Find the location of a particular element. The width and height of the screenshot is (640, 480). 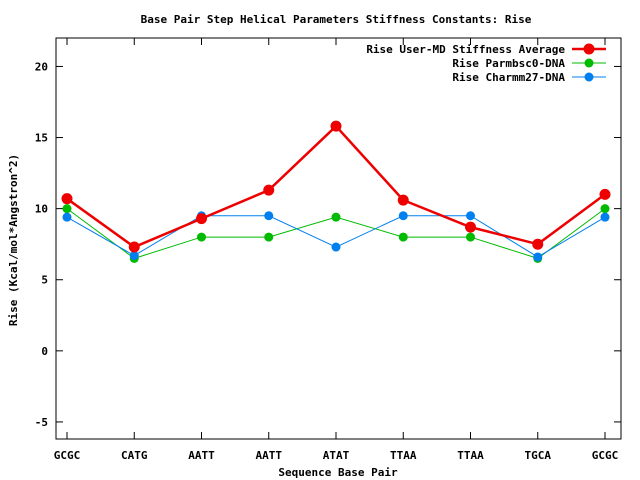

y-axis-label: Rise (Kcal/mol*Angstron^2) is located at coordinates (13, 240).